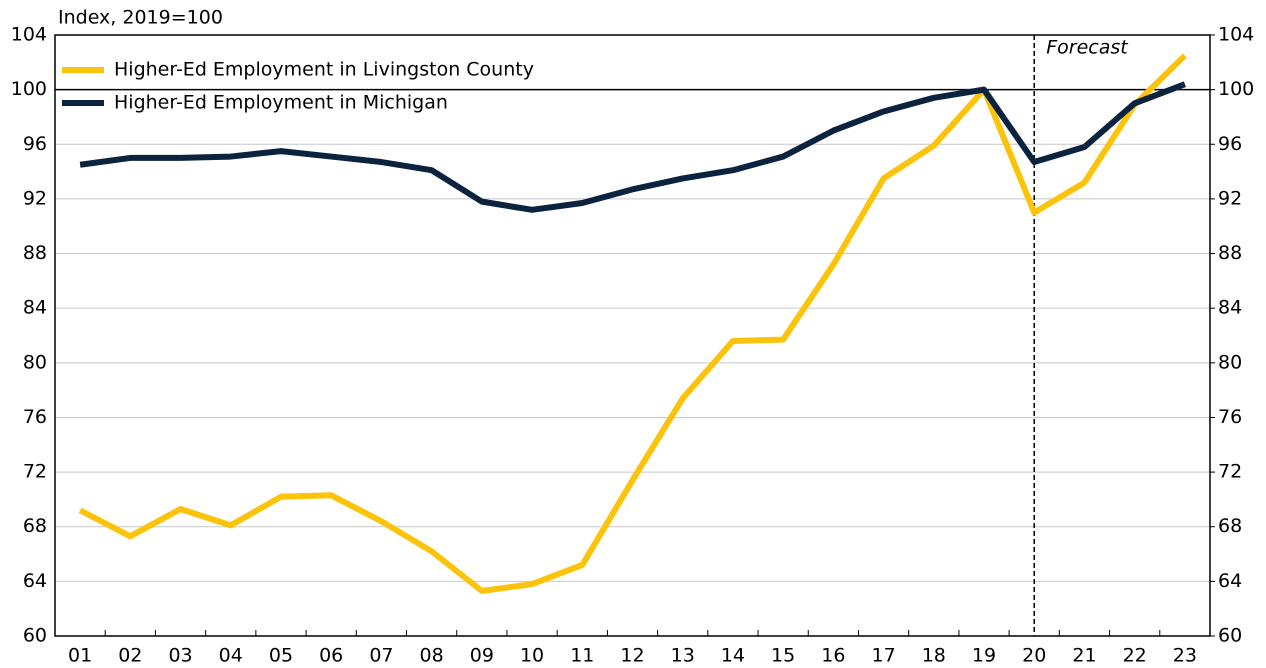  What do you see at coordinates (35, 472) in the screenshot?
I see `y-tick-label: 72` at bounding box center [35, 472].